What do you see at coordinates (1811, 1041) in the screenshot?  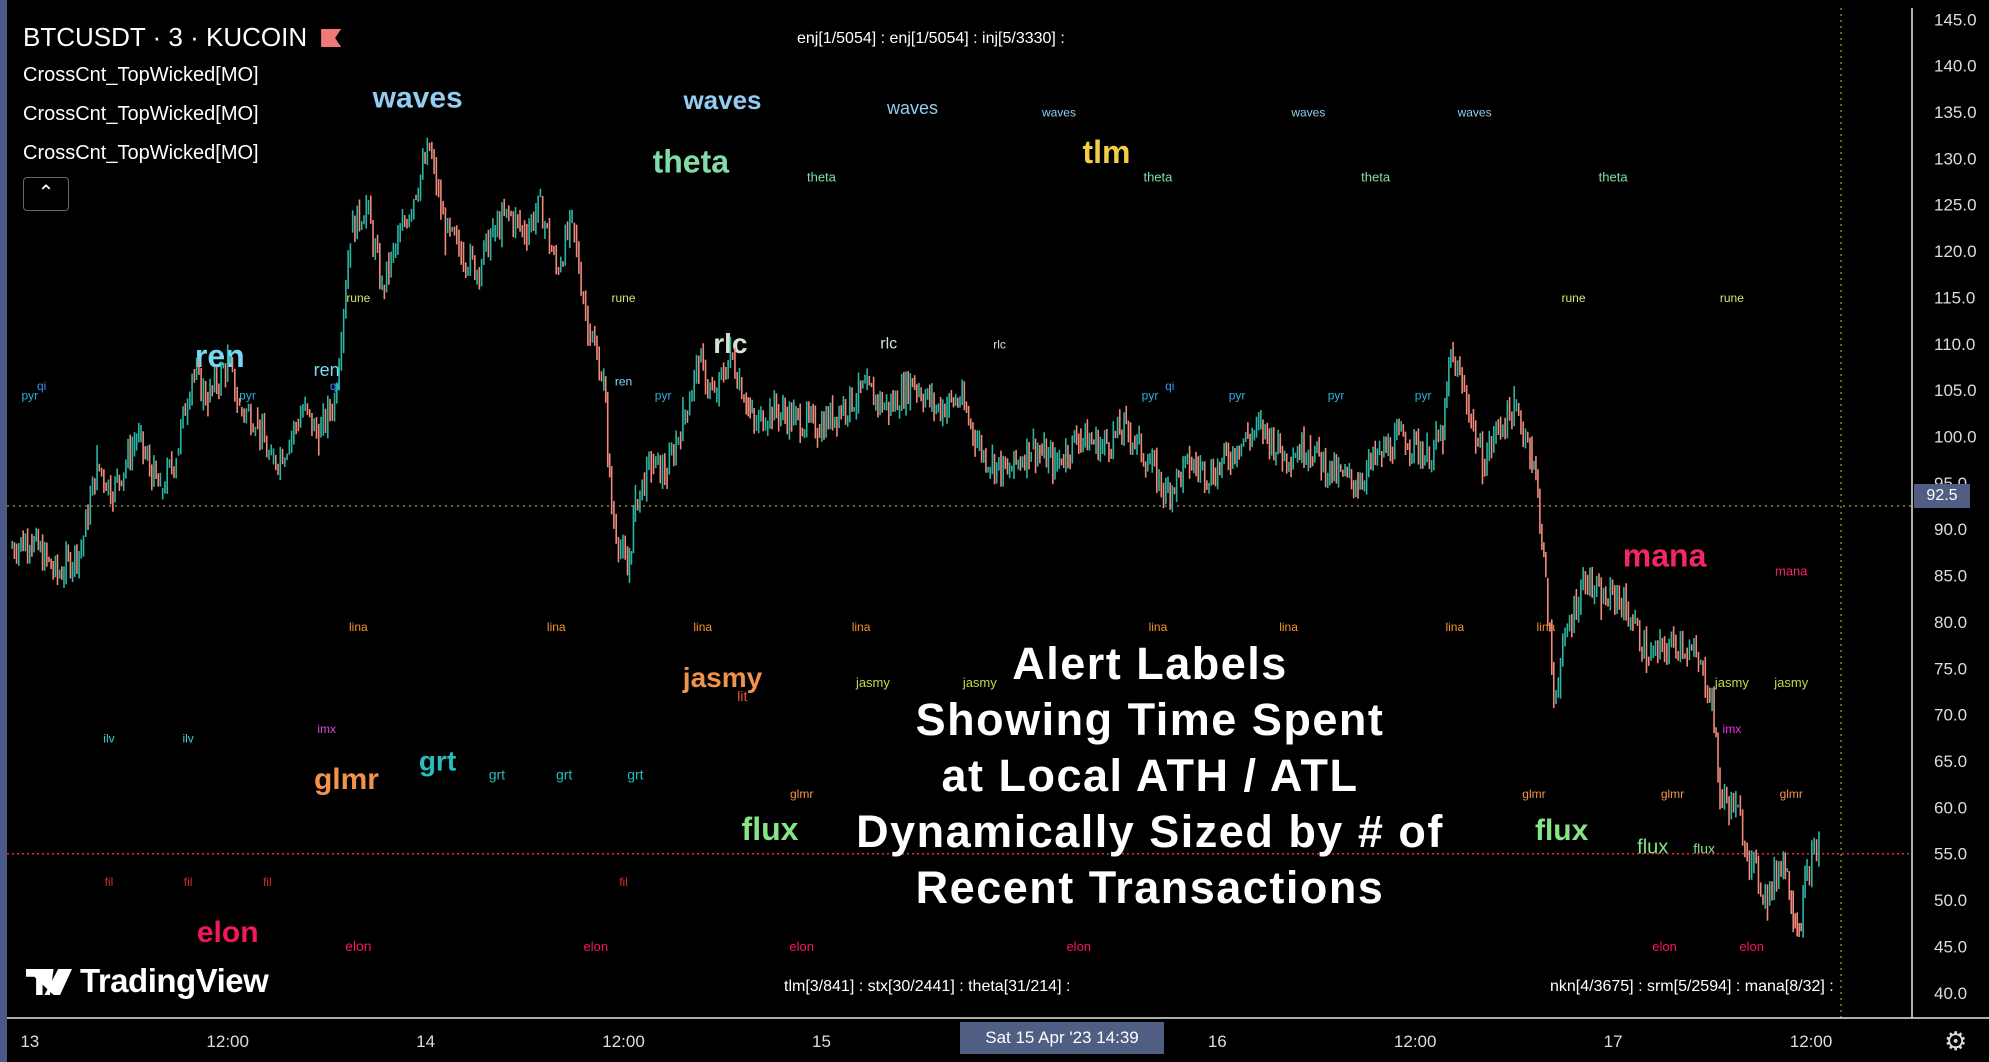 I see `x-tick-label: 12:00` at bounding box center [1811, 1041].